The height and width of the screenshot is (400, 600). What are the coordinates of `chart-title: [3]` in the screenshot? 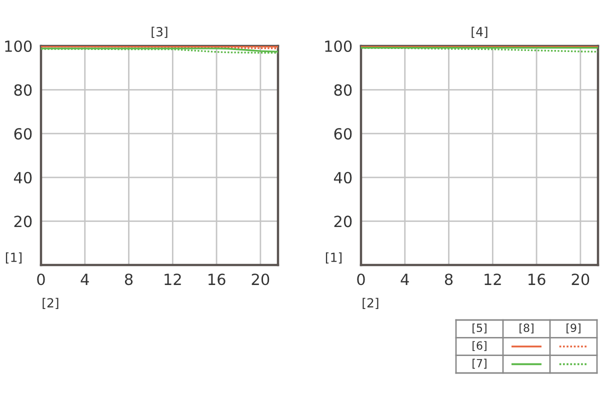 It's located at (160, 32).